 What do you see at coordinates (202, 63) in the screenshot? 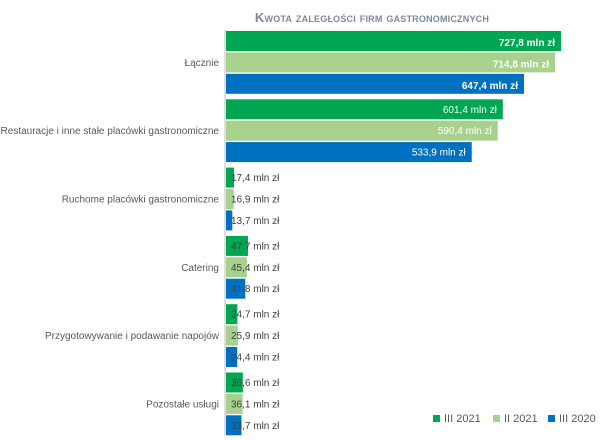
I see `category-label: Łącznie` at bounding box center [202, 63].